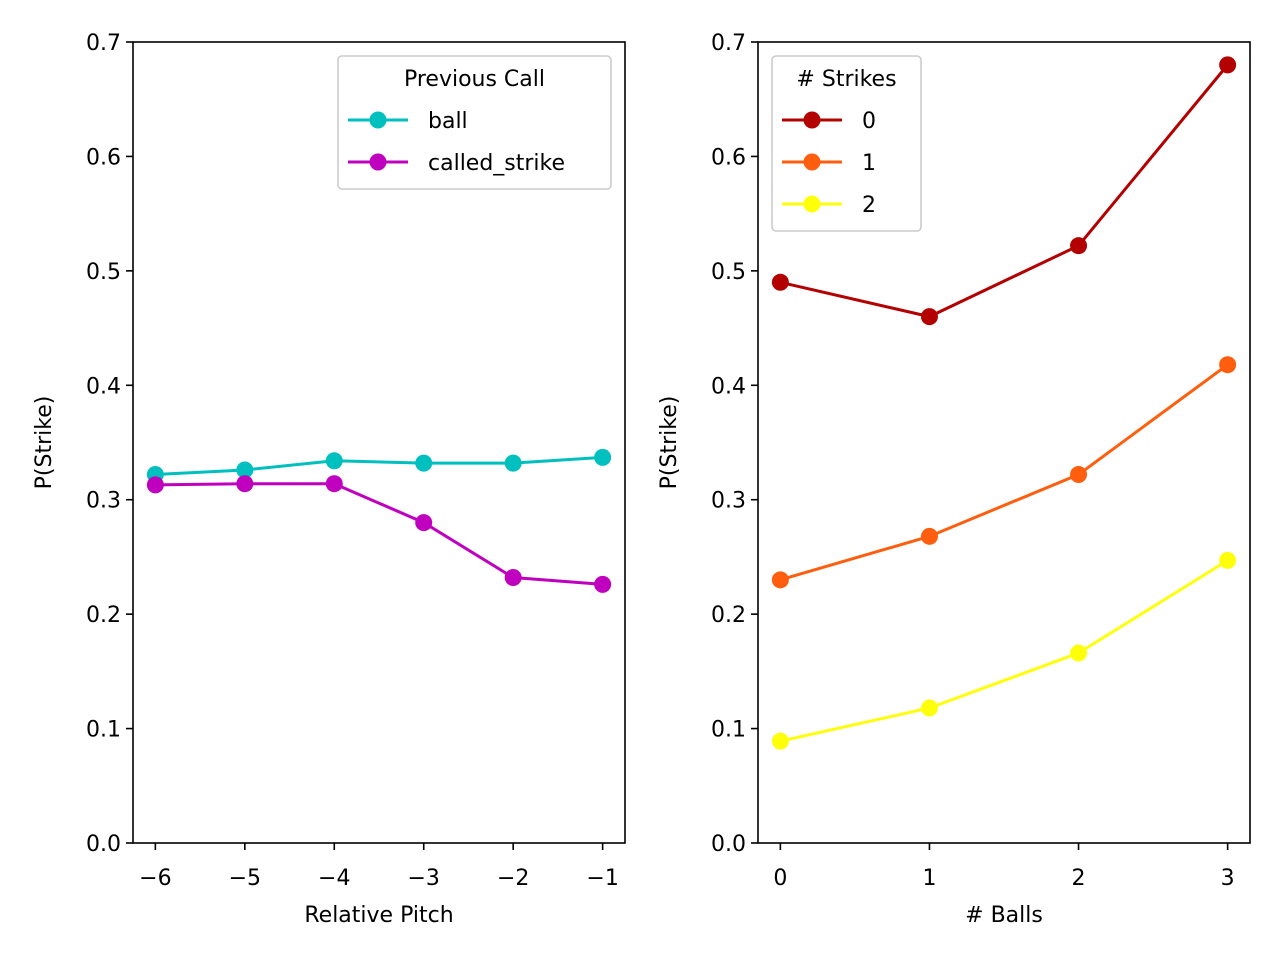  I want to click on x-tick-label: −5, so click(245, 878).